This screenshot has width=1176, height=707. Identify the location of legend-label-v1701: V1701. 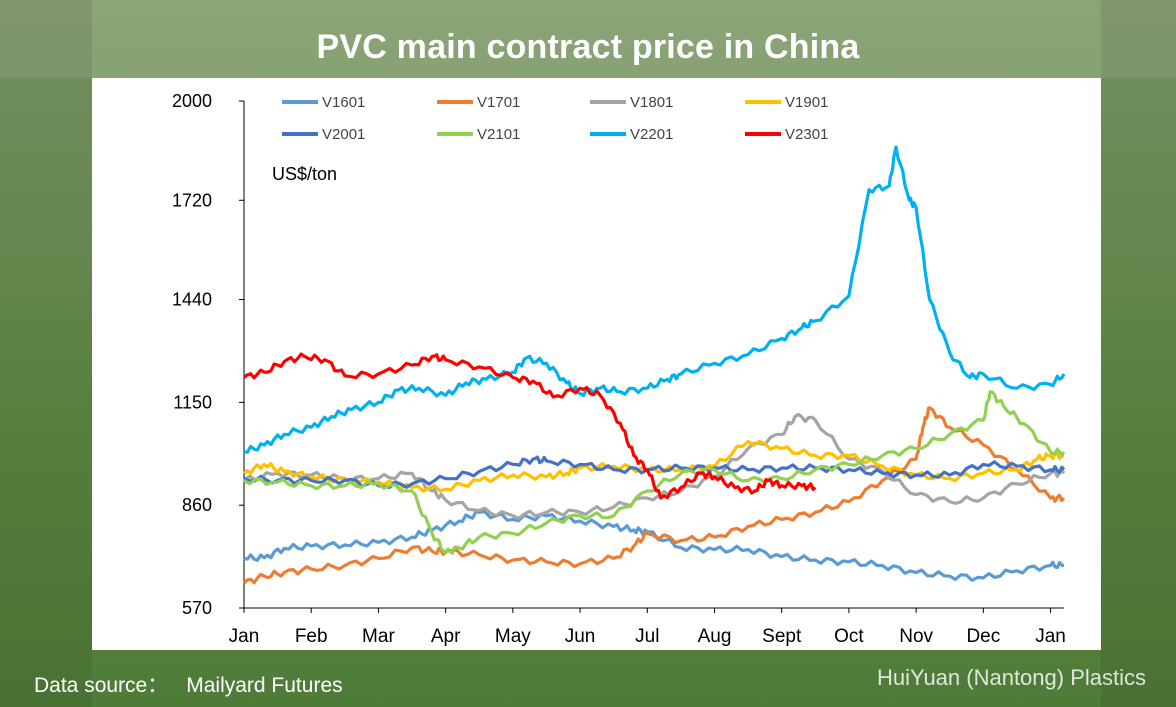
(498, 102).